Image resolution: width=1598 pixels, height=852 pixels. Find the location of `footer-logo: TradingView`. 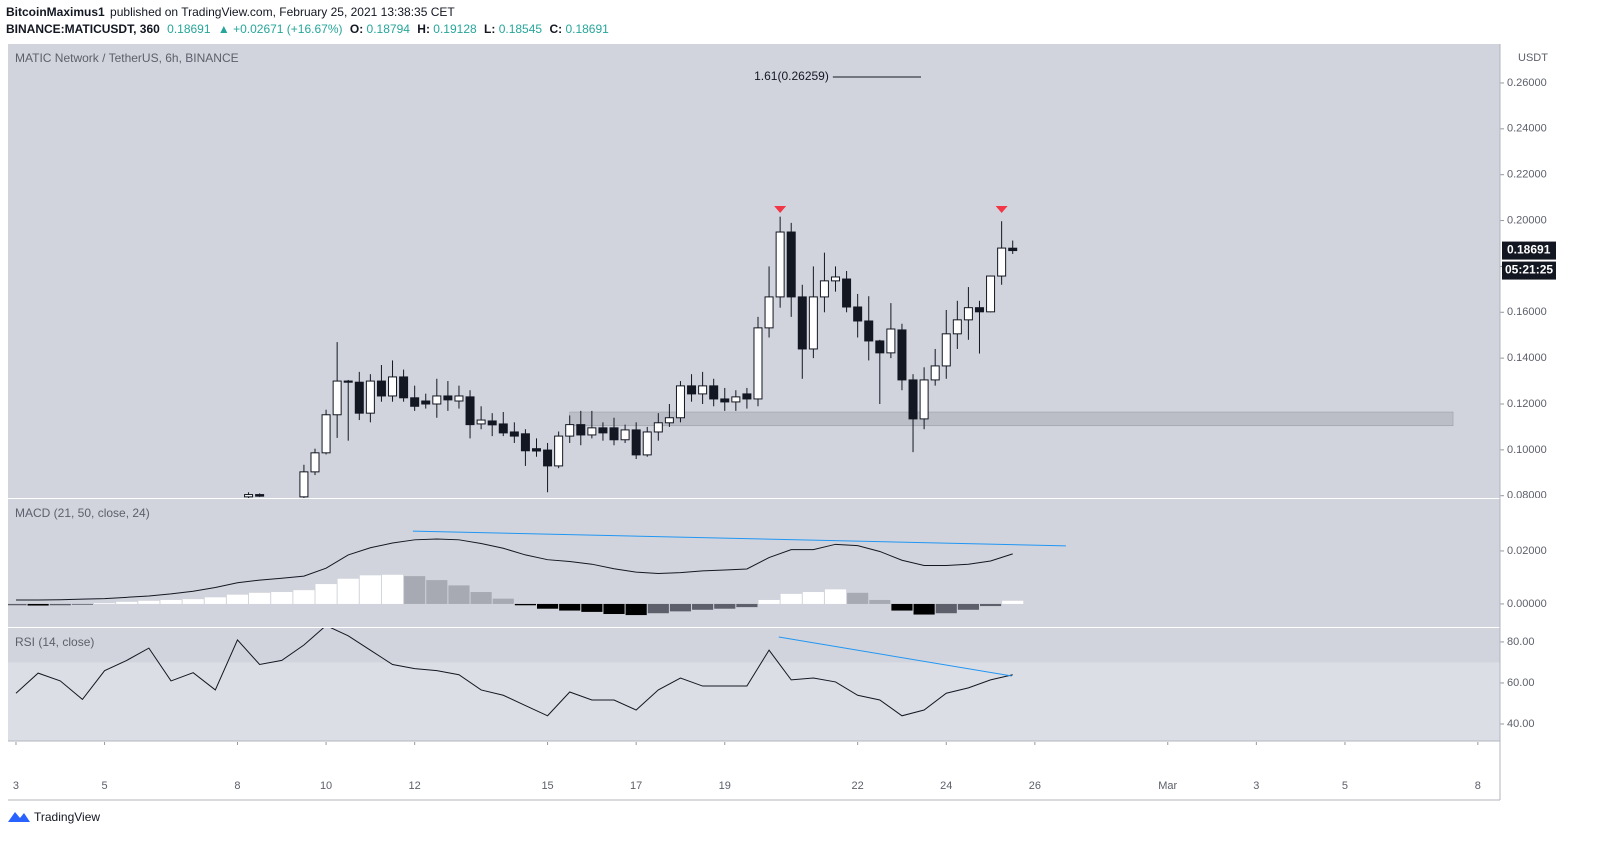

footer-logo: TradingView is located at coordinates (54, 817).